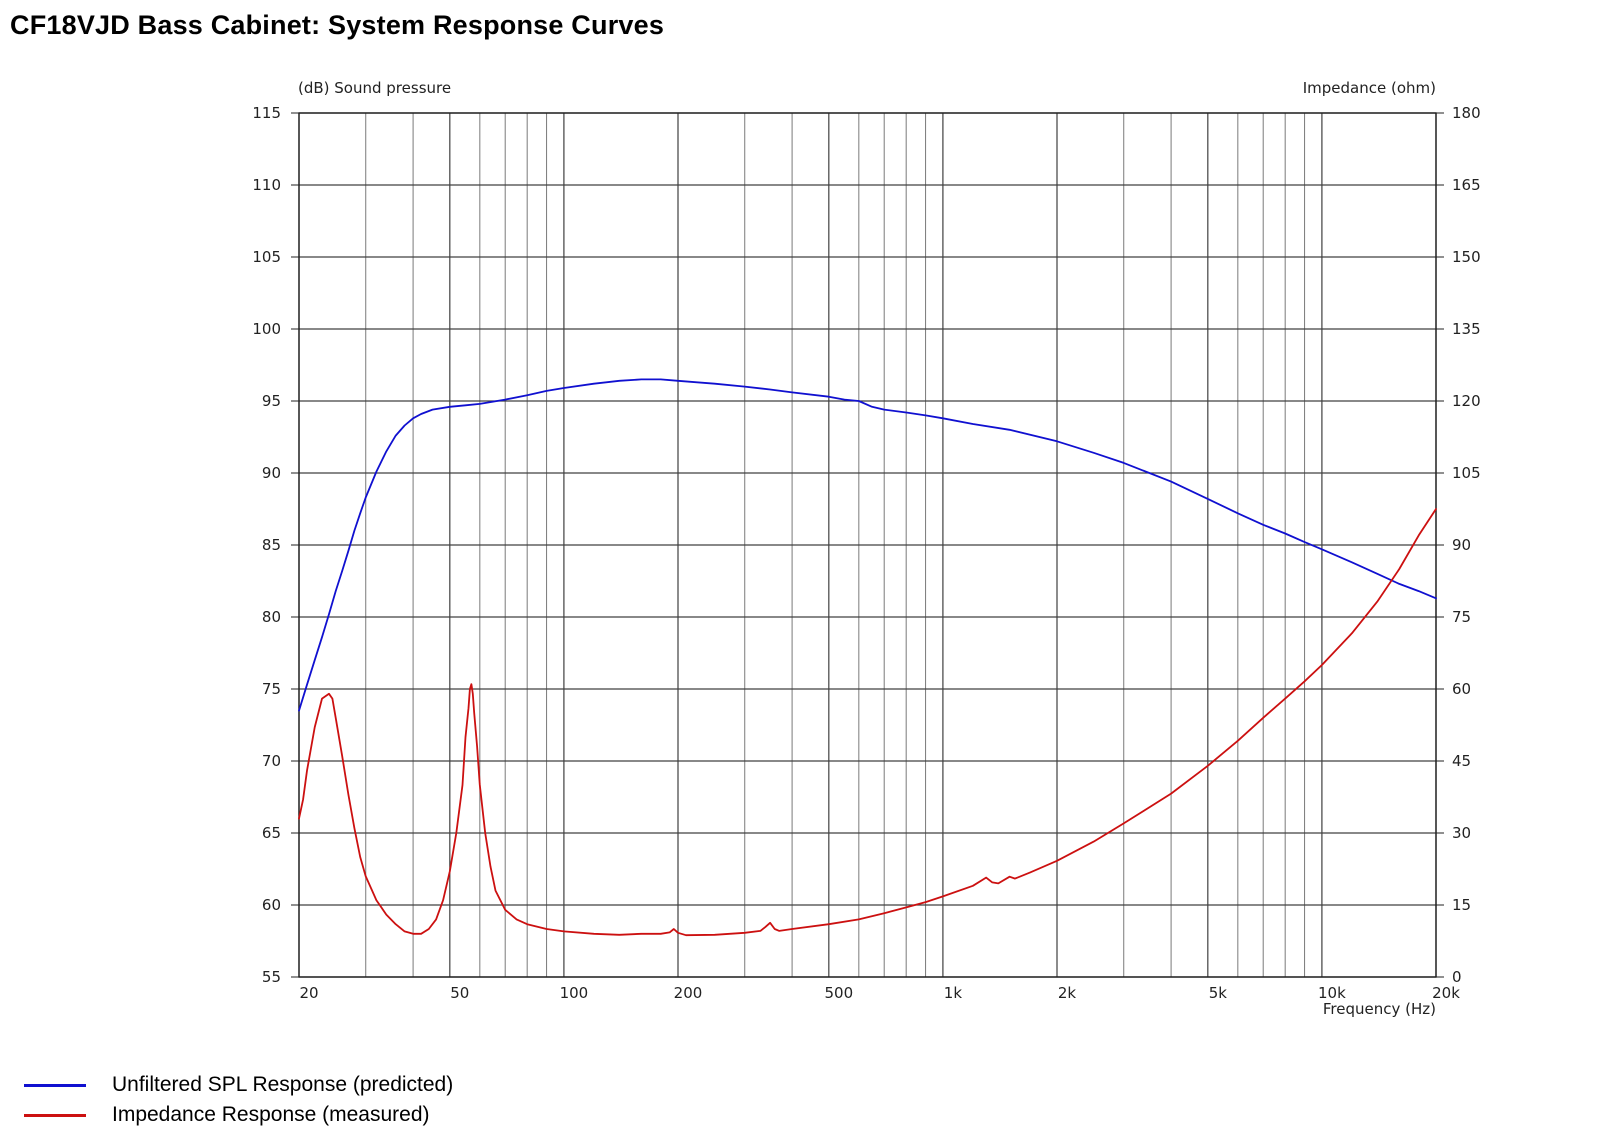 The width and height of the screenshot is (1608, 1137). I want to click on x-tick-label: 20, so click(308, 993).